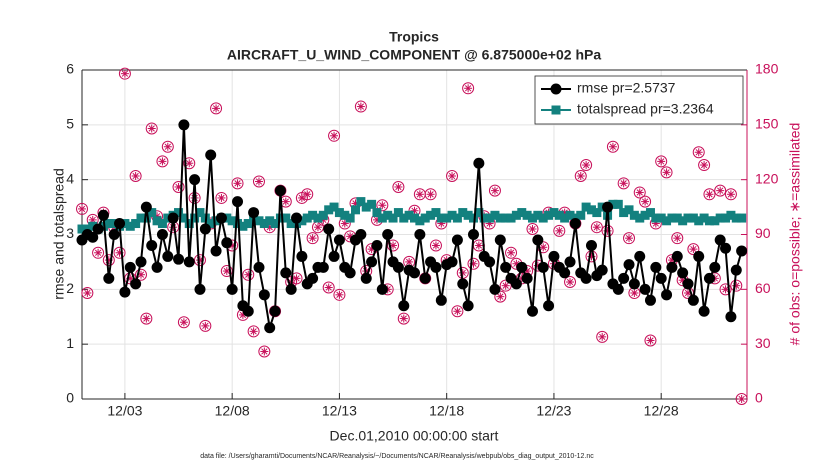 The width and height of the screenshot is (830, 470). I want to click on legend-label: rmse pr=2.5737, so click(626, 88).